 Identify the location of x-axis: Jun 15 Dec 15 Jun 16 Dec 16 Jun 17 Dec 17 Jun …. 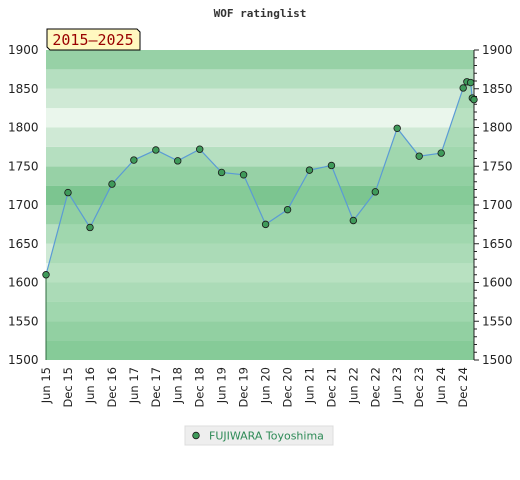
(254, 387).